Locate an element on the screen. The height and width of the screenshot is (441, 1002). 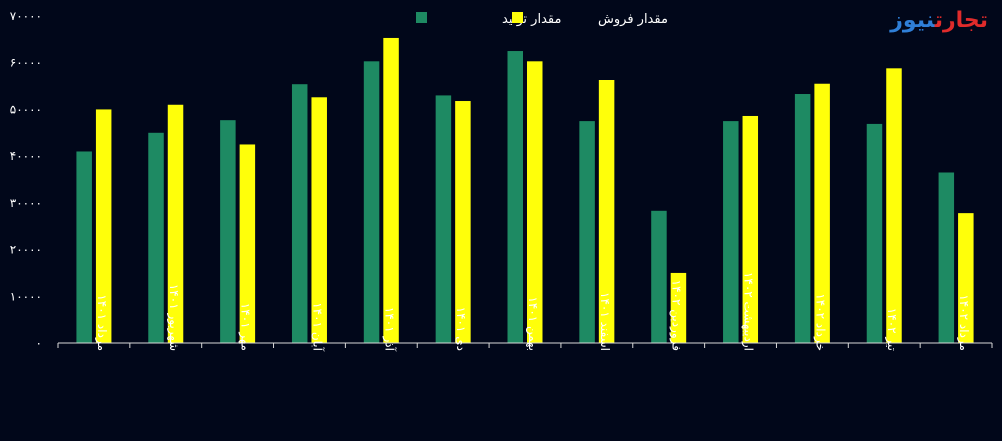
brand-logo: تجارتنیوز is located at coordinates (939, 20).